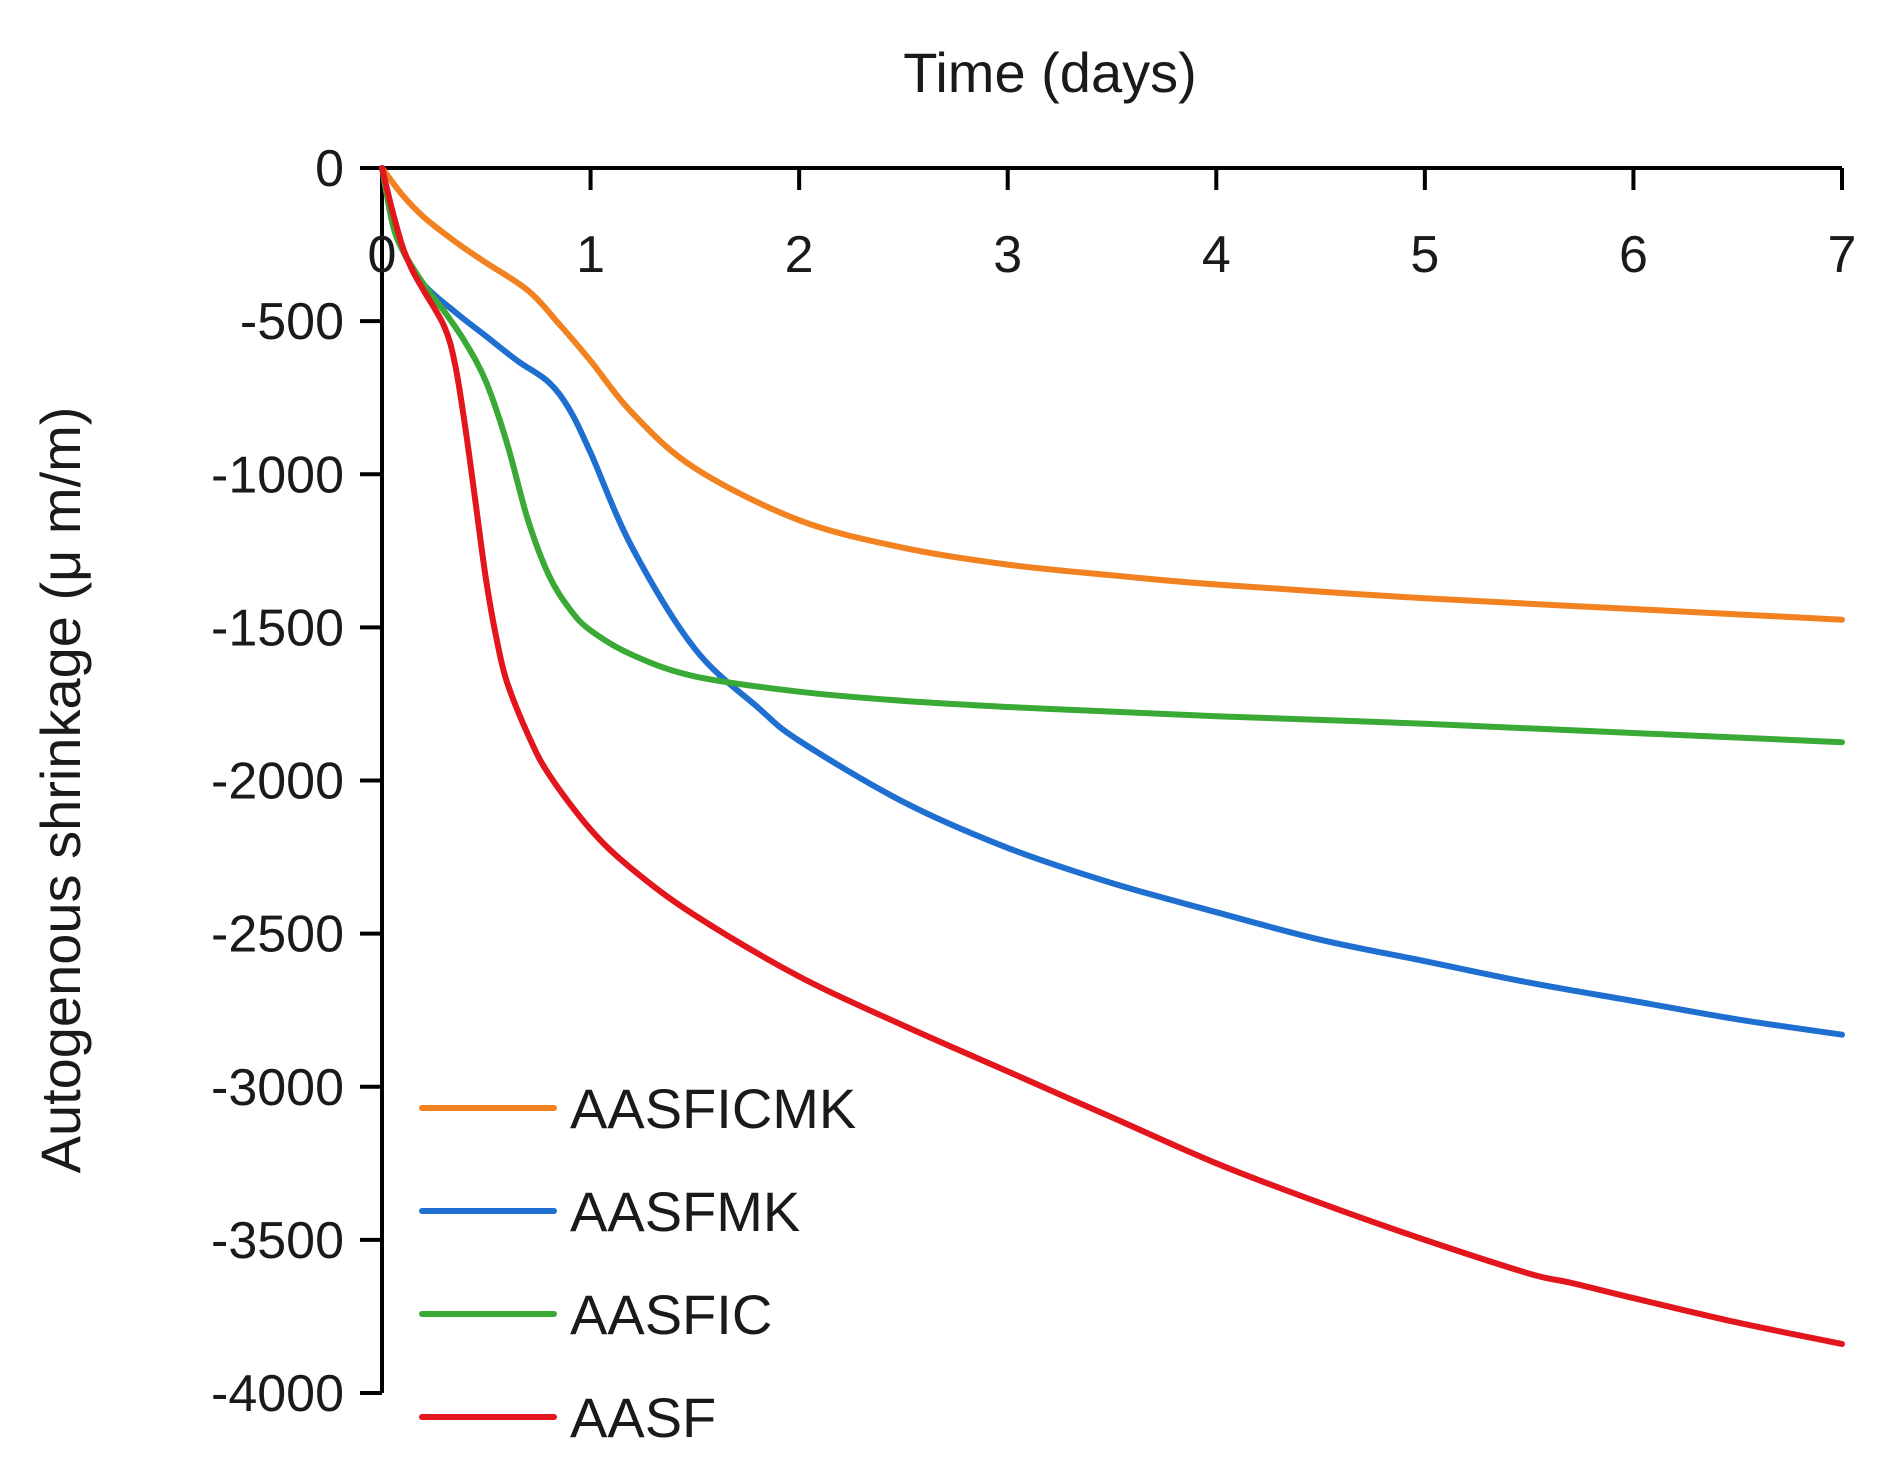  Describe the element at coordinates (292, 322) in the screenshot. I see `y-tick-label: -500` at that location.